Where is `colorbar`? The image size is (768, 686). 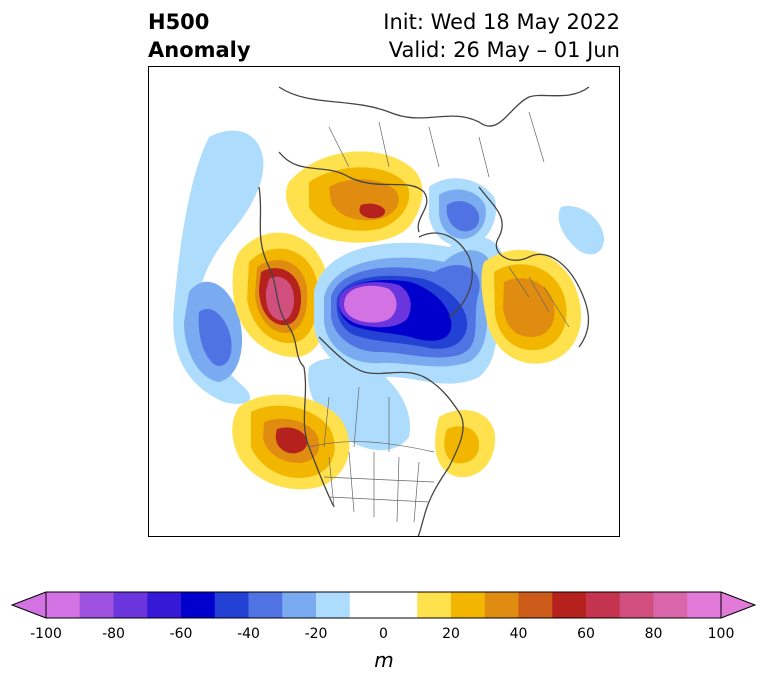 colorbar is located at coordinates (383, 605).